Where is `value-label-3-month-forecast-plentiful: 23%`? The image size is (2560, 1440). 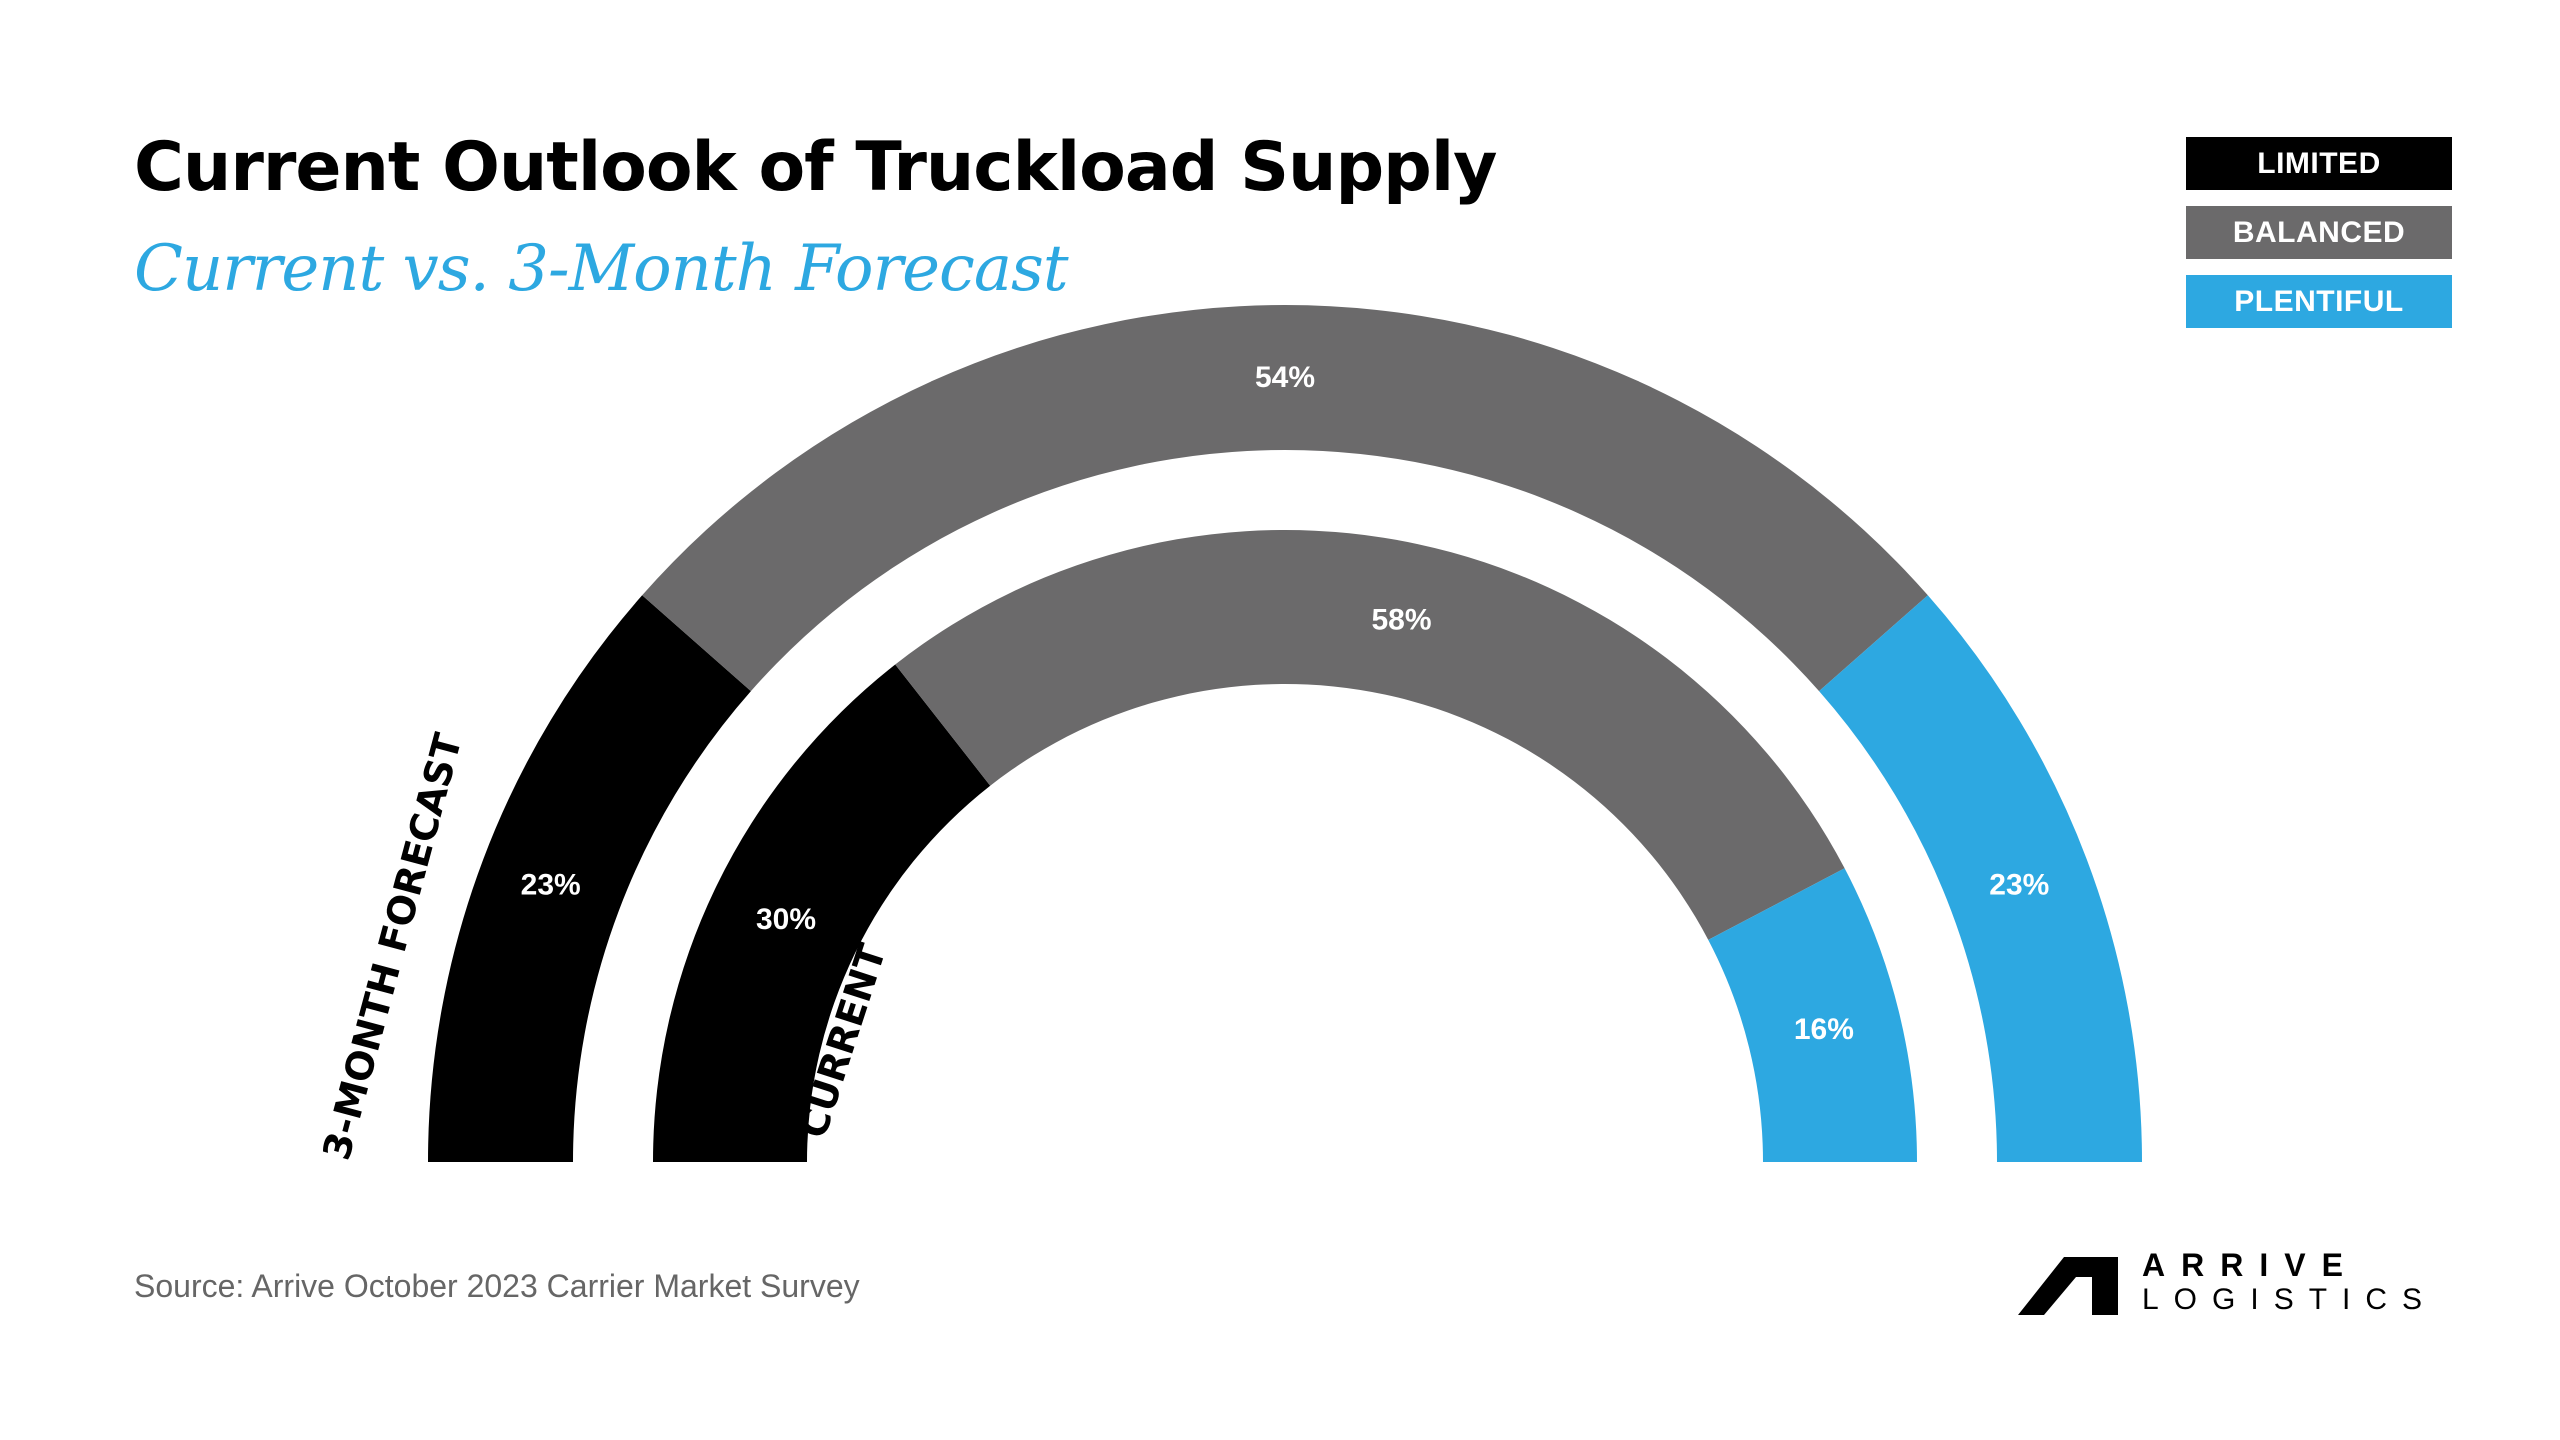 value-label-3-month-forecast-plentiful: 23% is located at coordinates (2019, 885).